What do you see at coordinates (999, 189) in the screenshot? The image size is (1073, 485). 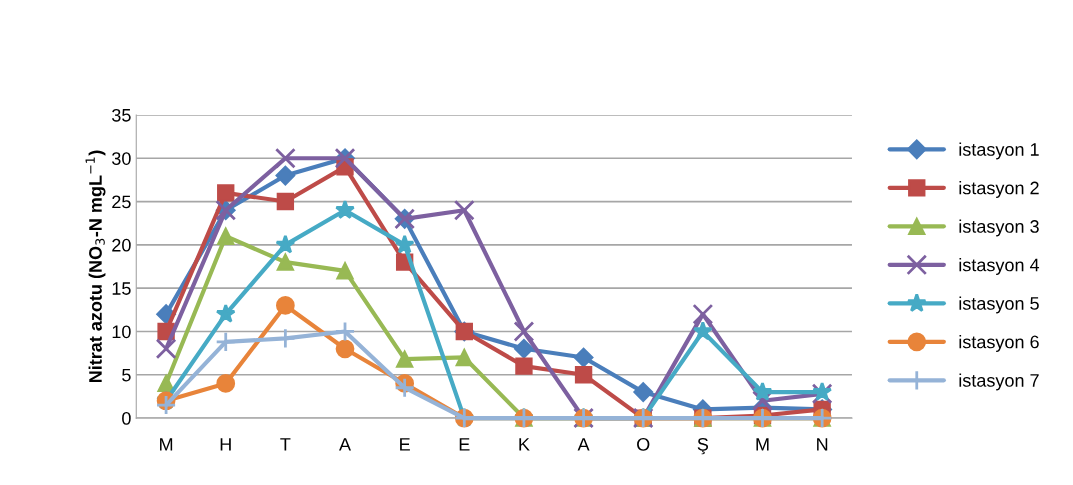 I see `legend-label: istasyon 2` at bounding box center [999, 189].